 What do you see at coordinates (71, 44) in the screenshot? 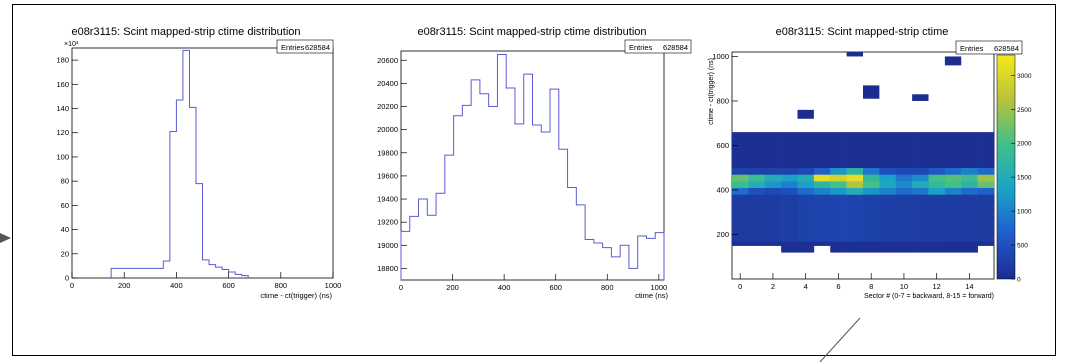
I see `panel1-y-multiplier: ×10³` at bounding box center [71, 44].